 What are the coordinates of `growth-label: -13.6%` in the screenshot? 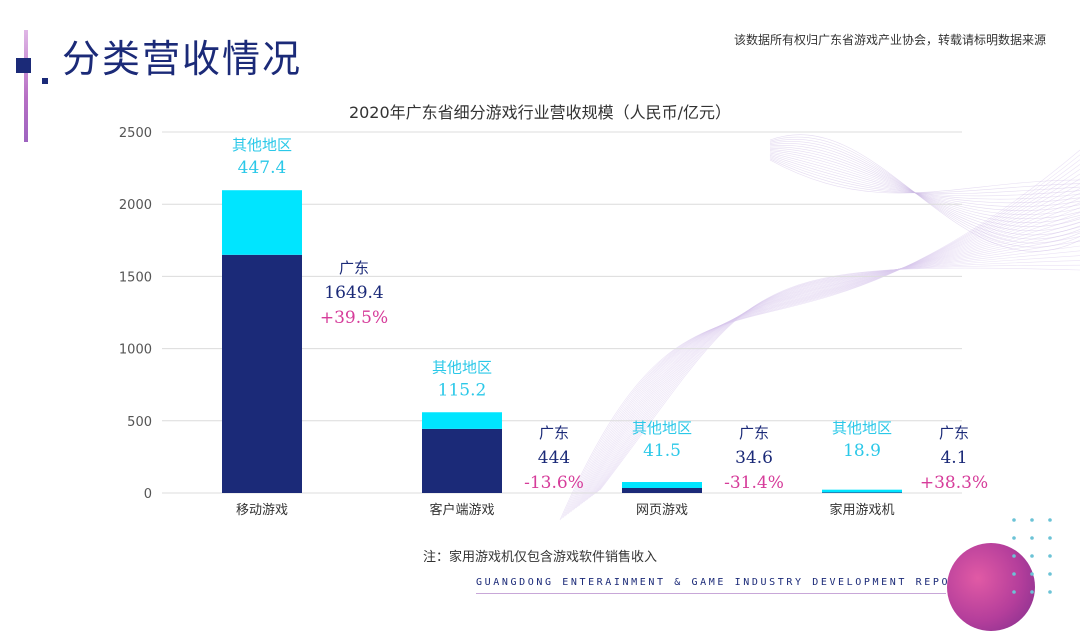 It's located at (554, 483).